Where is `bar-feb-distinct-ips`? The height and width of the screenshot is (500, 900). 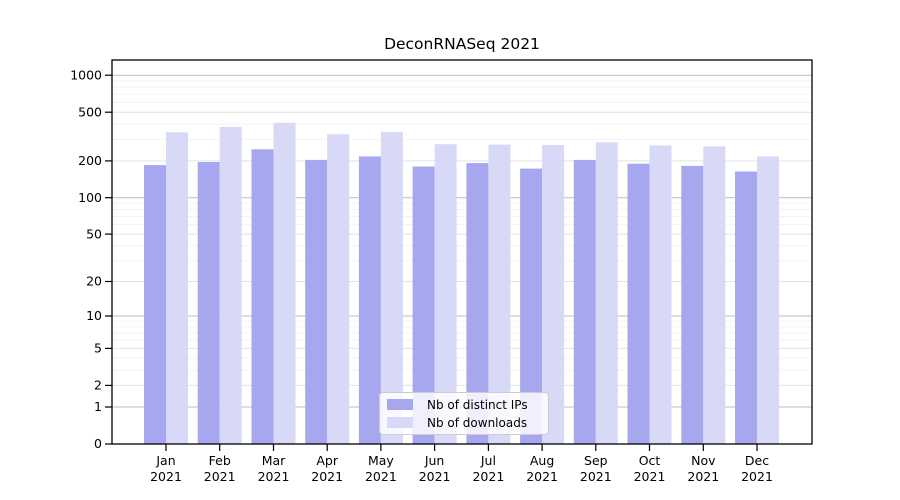 bar-feb-distinct-ips is located at coordinates (208, 303).